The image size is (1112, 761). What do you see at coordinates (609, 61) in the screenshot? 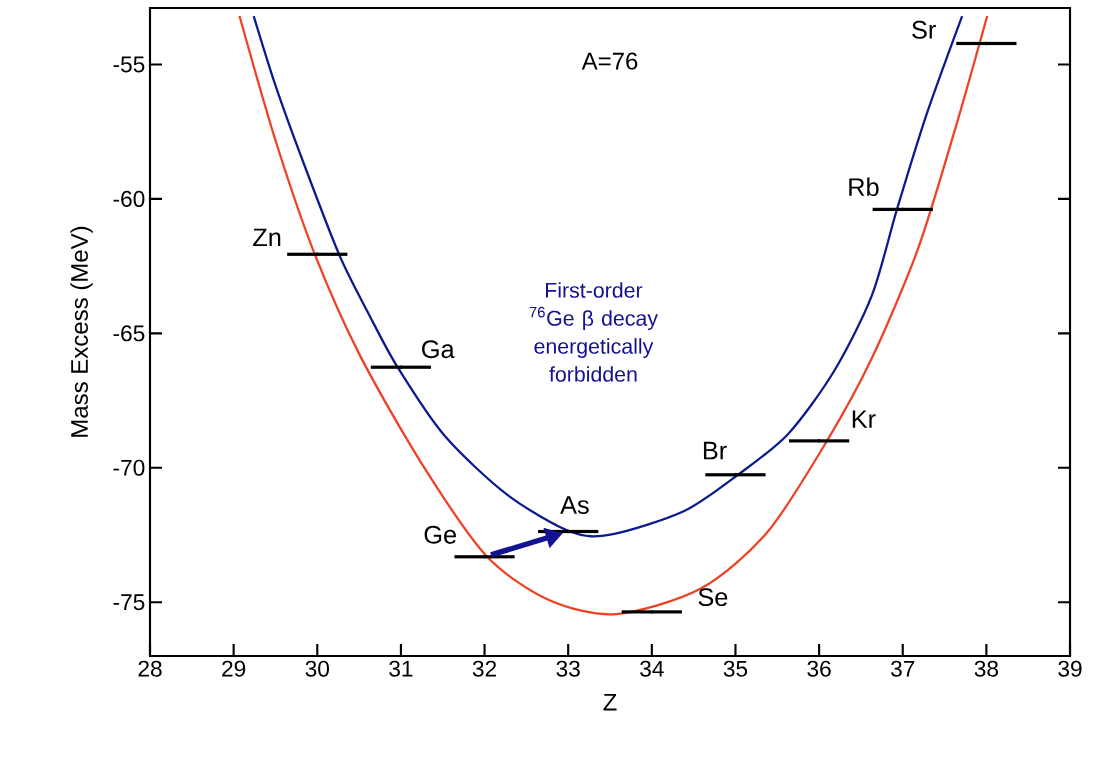
I see `annotation: A=76` at bounding box center [609, 61].